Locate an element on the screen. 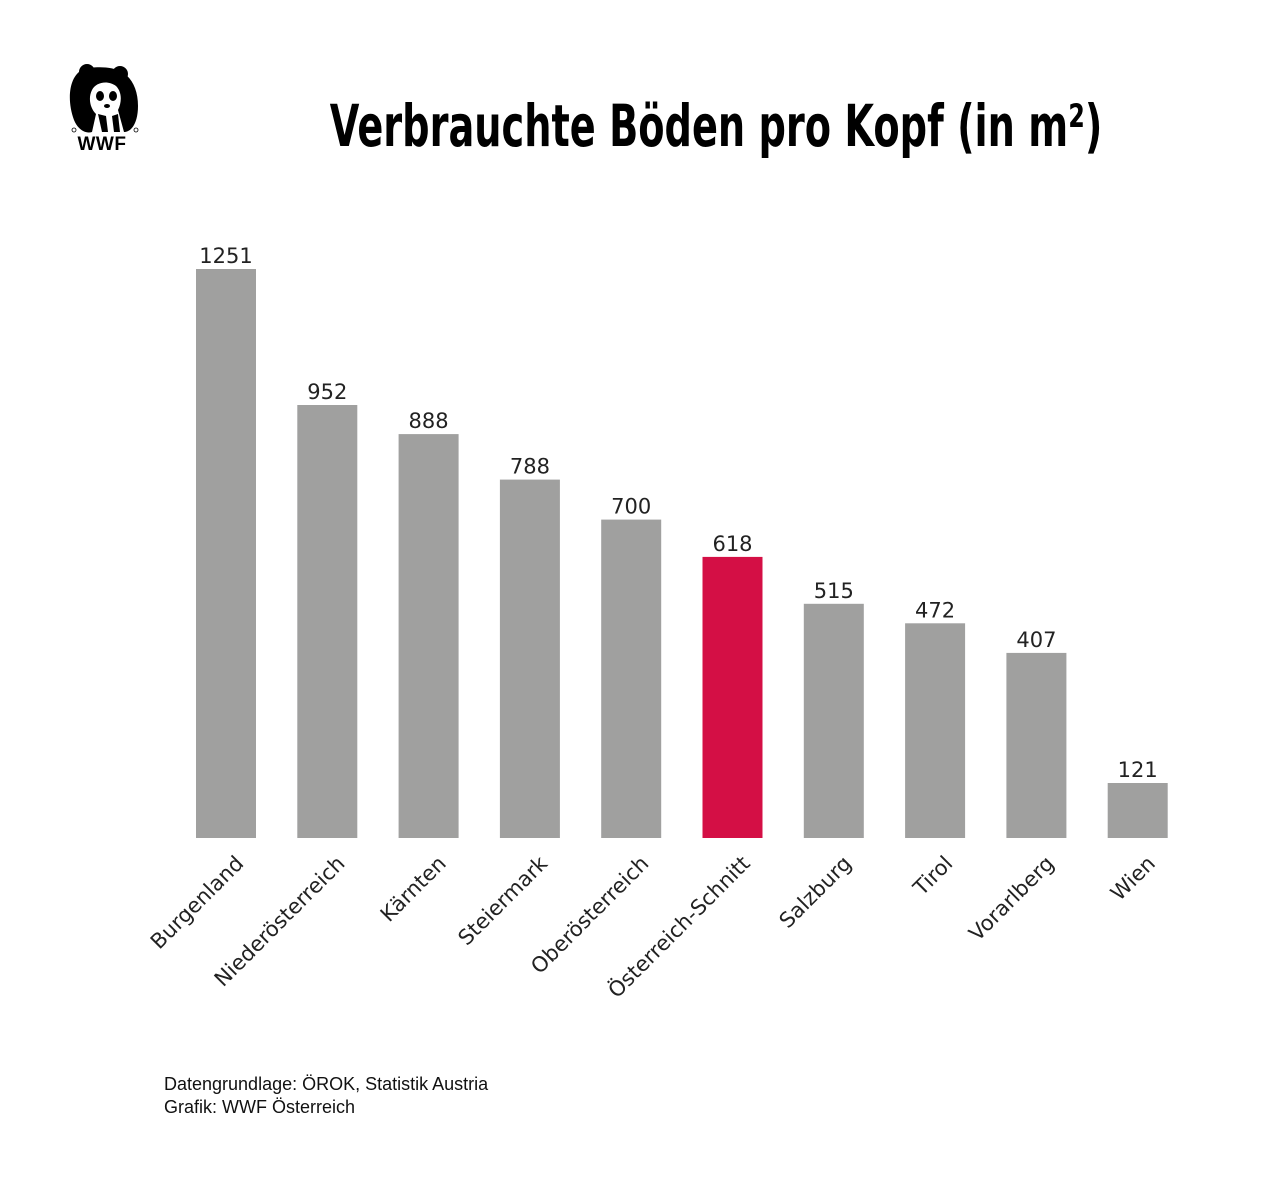  value-label-0: 1251 is located at coordinates (225, 256).